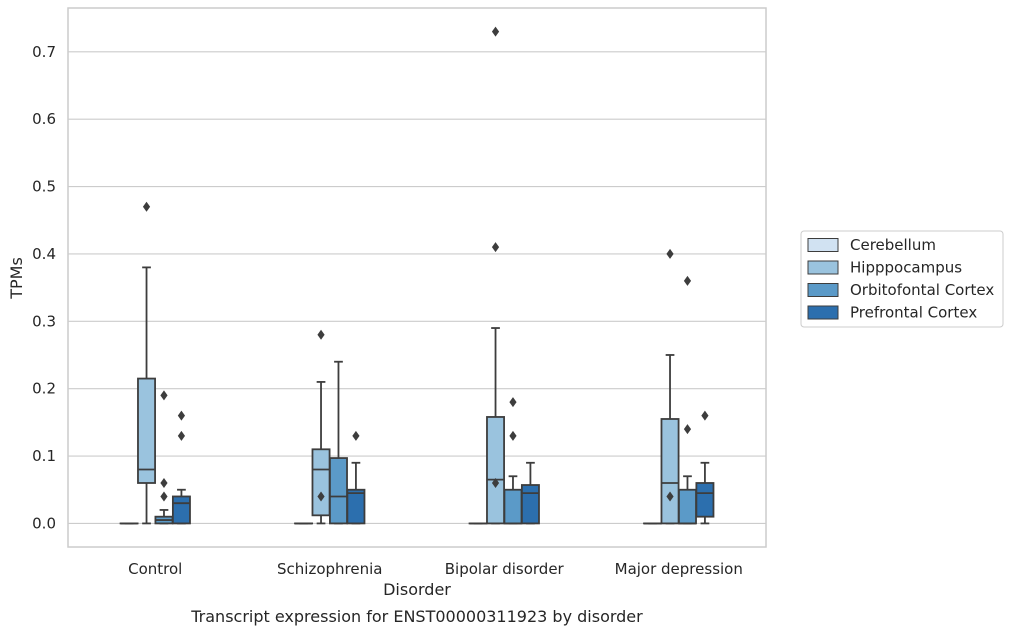 This screenshot has width=1014, height=634. Describe the element at coordinates (44, 321) in the screenshot. I see `y-tick-label: 0.3` at that location.